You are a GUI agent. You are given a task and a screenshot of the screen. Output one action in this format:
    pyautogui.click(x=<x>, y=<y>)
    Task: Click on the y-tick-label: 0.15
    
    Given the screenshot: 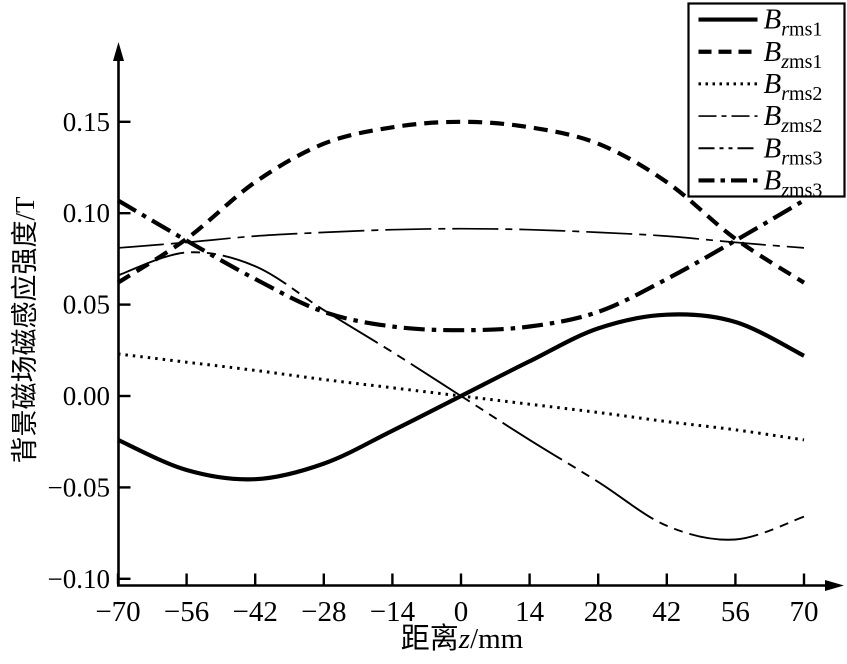 What is the action you would take?
    pyautogui.click(x=86, y=122)
    